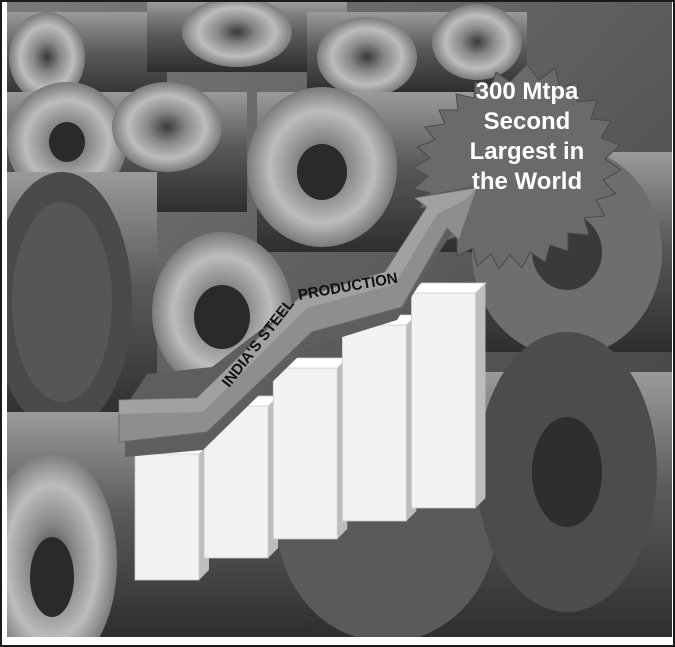  I want to click on badge-line-1: 300 Mtpa, so click(527, 91).